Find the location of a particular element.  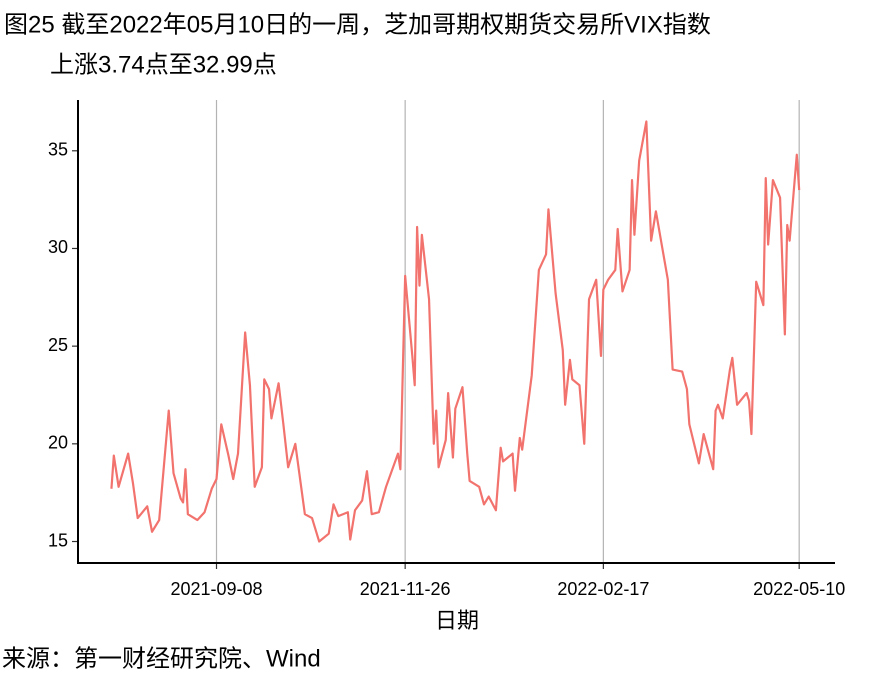

y-tick-label: 25 is located at coordinates (58, 345).